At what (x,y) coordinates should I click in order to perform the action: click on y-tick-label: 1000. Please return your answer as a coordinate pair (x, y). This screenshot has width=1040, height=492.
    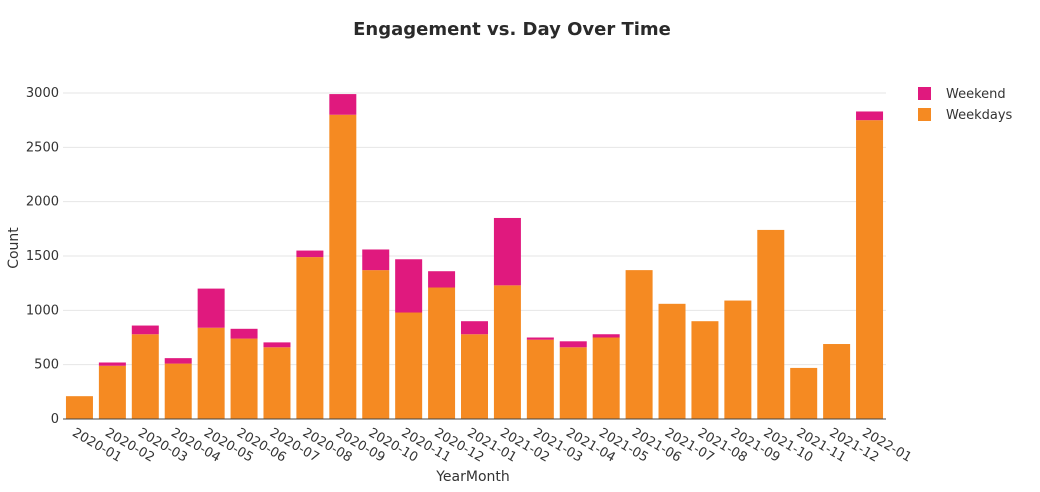
    Looking at the image, I should click on (42, 310).